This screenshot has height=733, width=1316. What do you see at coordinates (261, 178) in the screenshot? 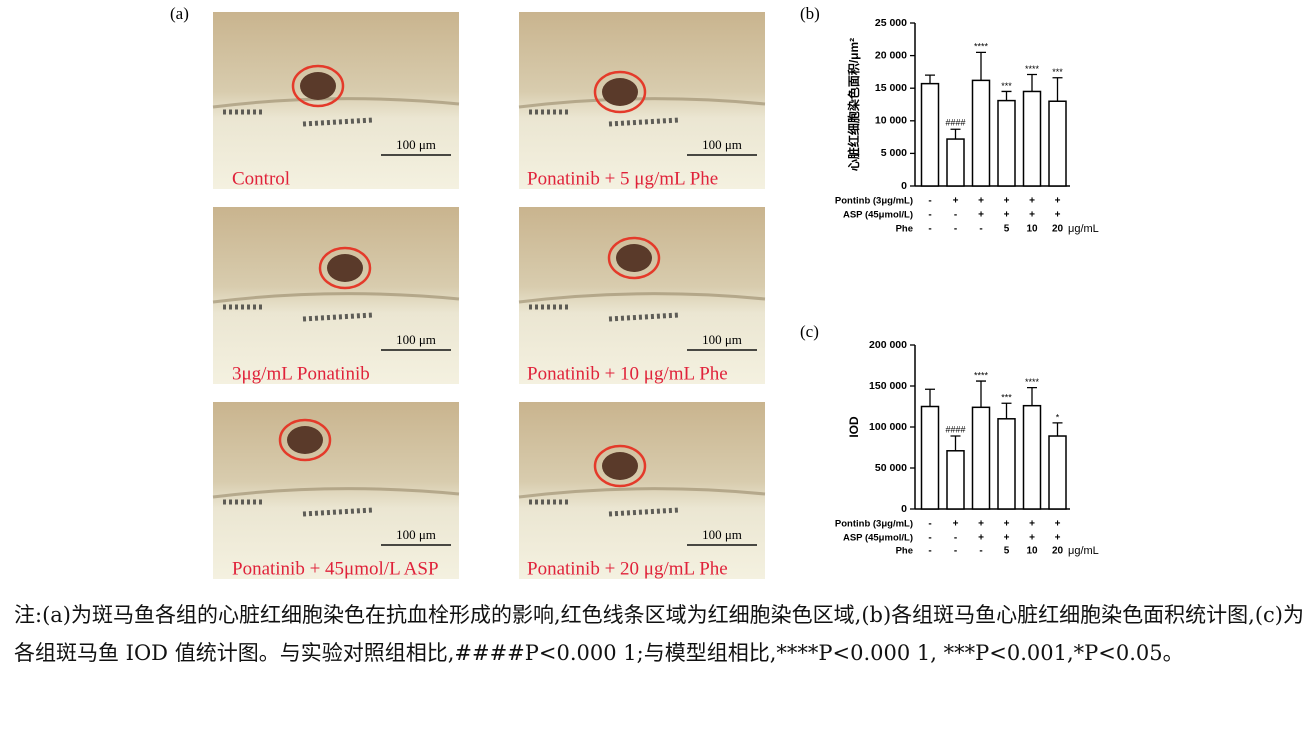
I see `image-caption: Control` at bounding box center [261, 178].